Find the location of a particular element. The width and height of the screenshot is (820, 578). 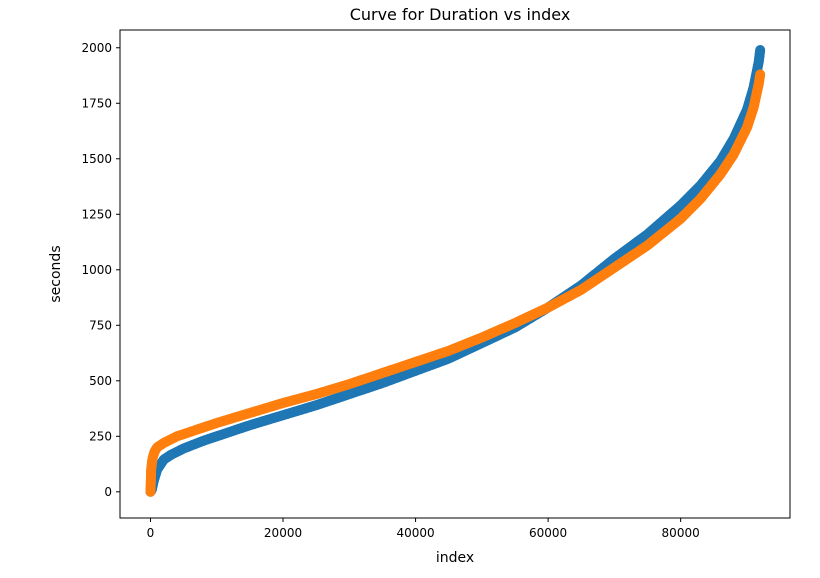

x-tick-label: 80000 is located at coordinates (681, 533).